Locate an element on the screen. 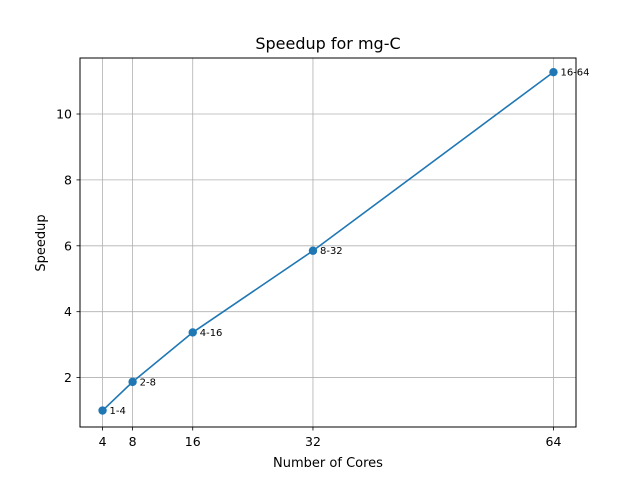 The image size is (640, 480). x-tick-label: 16 is located at coordinates (193, 441).